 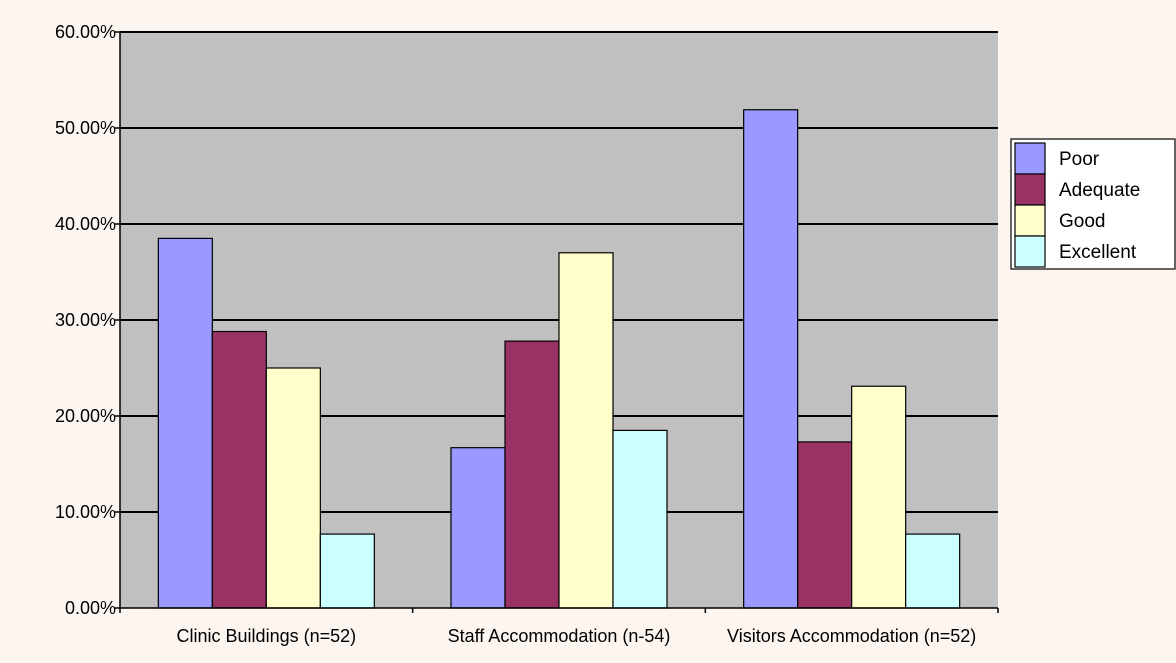 I want to click on legend-label-adequate: Adequate, so click(x=1099, y=190).